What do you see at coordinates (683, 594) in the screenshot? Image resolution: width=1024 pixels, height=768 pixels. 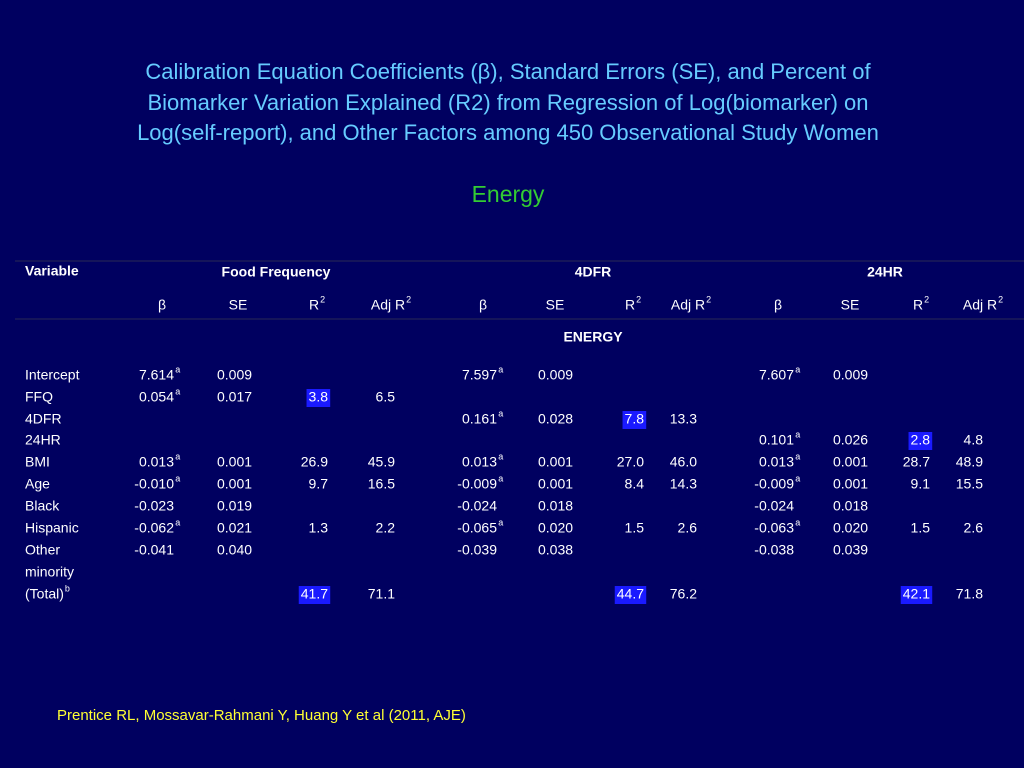 I see `table-cell: 76.2` at bounding box center [683, 594].